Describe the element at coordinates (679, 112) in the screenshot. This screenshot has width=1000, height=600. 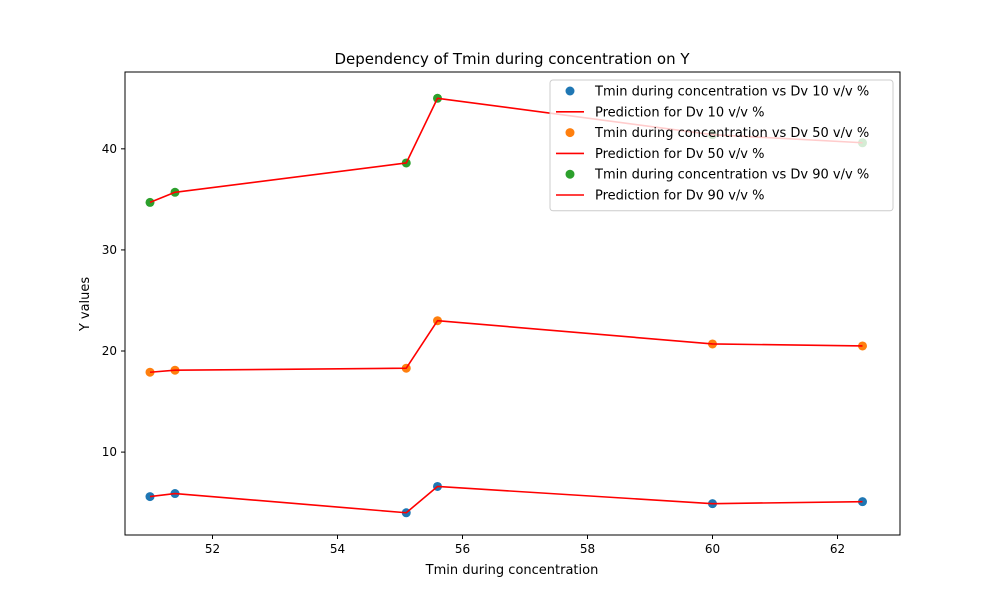
I see `legend-label: Prediction for Dv 10 v/v %` at that location.